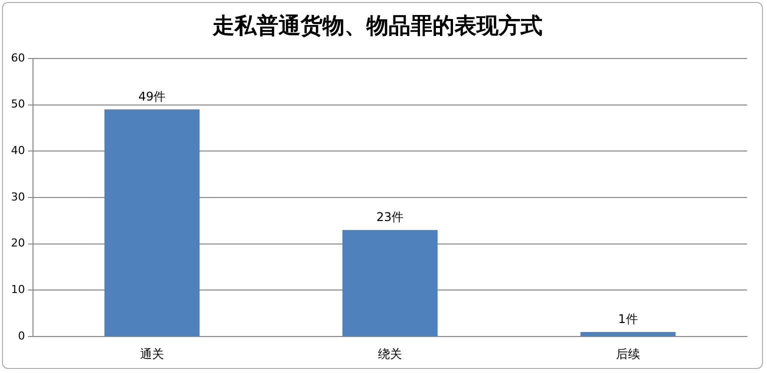 The height and width of the screenshot is (373, 767). Describe the element at coordinates (17, 289) in the screenshot. I see `y-tick-label: 10` at that location.